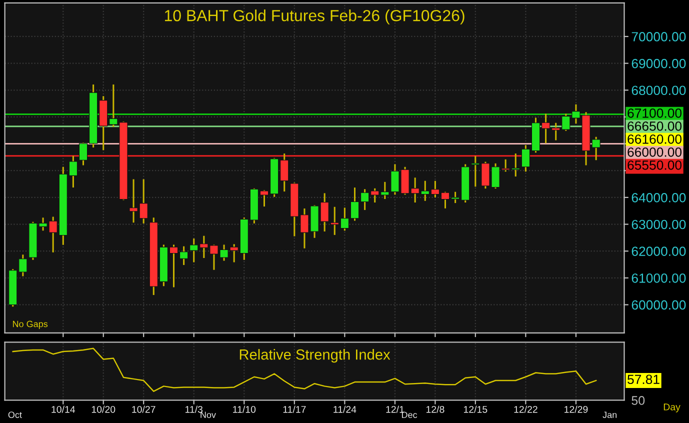 Image resolution: width=689 pixels, height=423 pixels. Describe the element at coordinates (144, 409) in the screenshot. I see `x-tick-label: 10/27` at that location.